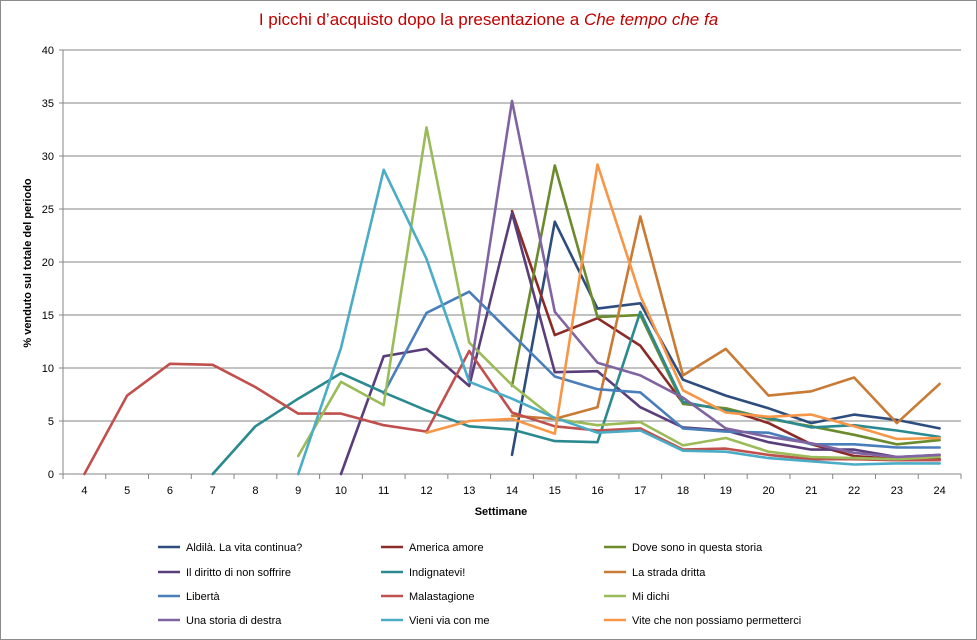 The height and width of the screenshot is (640, 977). I want to click on x-tick-label: 23, so click(897, 491).